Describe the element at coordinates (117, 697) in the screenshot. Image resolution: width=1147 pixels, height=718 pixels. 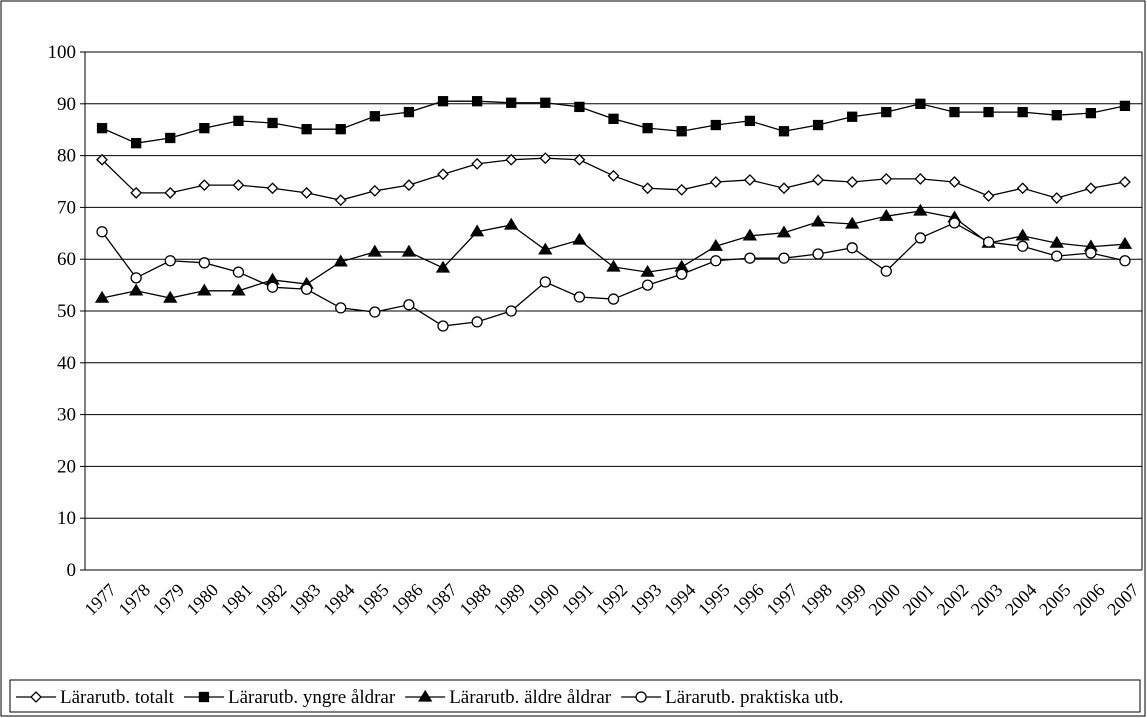
I see `legend-label: Lärarutb. totalt` at that location.